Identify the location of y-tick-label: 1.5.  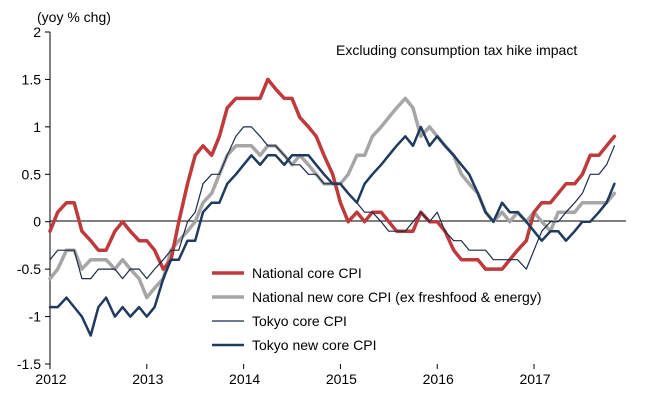
(32, 79).